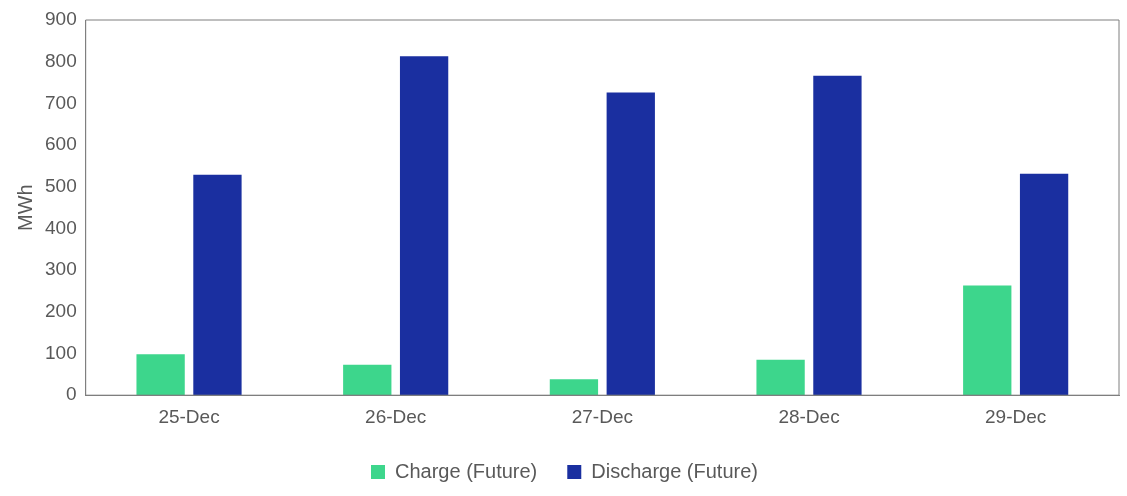 This screenshot has height=496, width=1127. Describe the element at coordinates (61, 144) in the screenshot. I see `y-tick-label: 600` at that location.